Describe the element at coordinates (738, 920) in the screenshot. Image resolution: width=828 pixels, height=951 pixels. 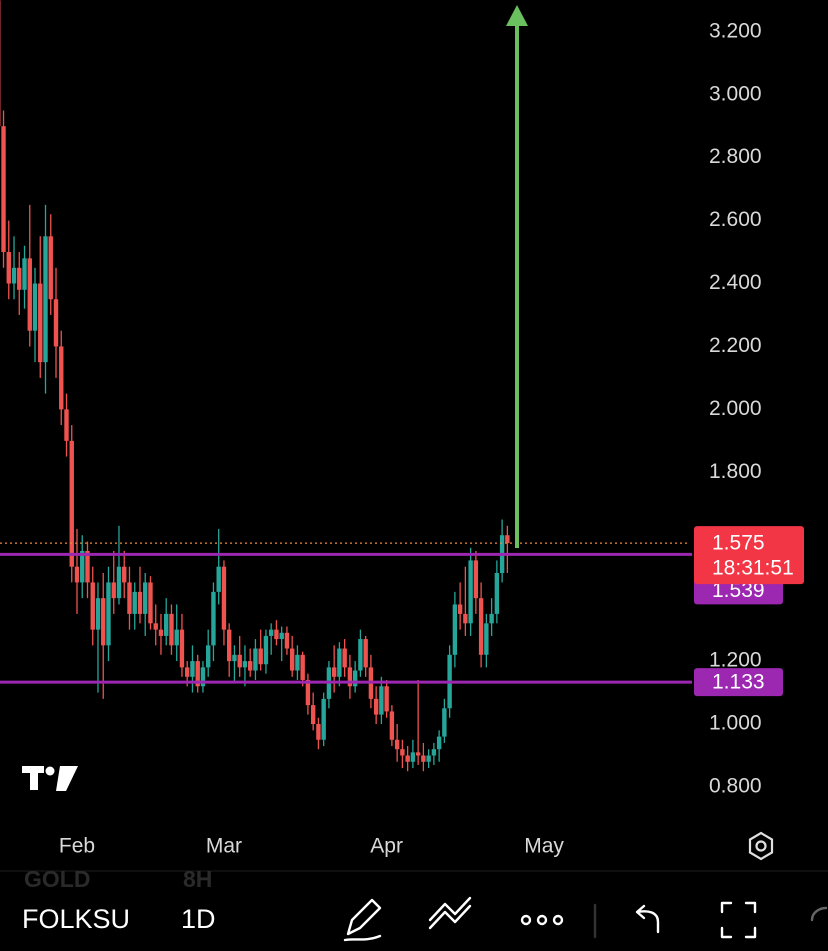
I see `fullscreen-icon` at that location.